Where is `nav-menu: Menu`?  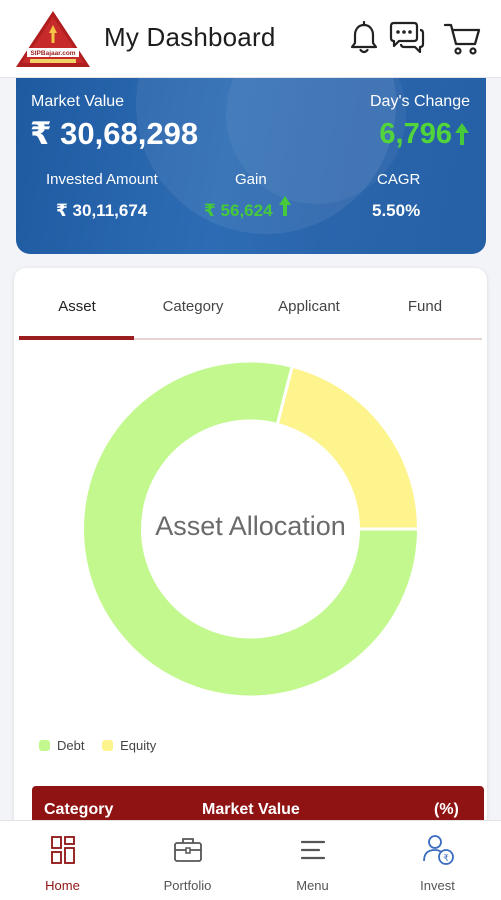 nav-menu: Menu is located at coordinates (312, 860).